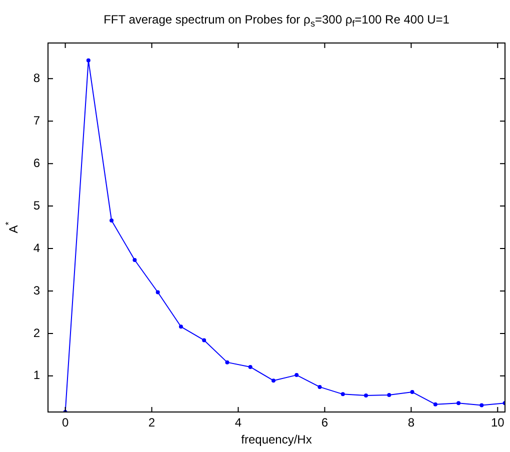  What do you see at coordinates (36, 163) in the screenshot?
I see `y-tick-label: 6` at bounding box center [36, 163].